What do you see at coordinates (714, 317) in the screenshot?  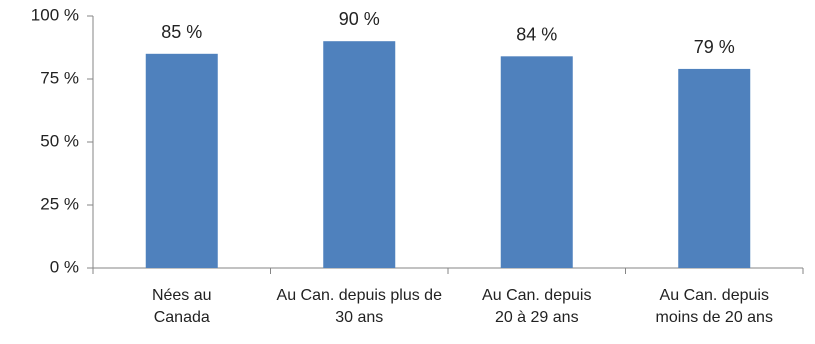 I see `category-label-line: moins de 20 ans` at bounding box center [714, 317].